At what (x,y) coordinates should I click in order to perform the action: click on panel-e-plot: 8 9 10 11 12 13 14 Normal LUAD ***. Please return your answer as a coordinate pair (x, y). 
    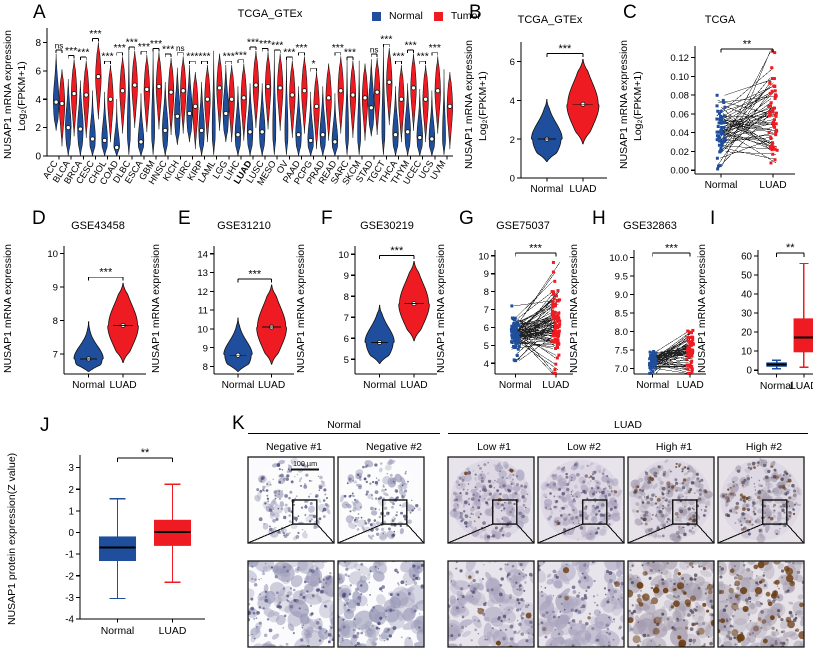
    Looking at the image, I should click on (245, 318).